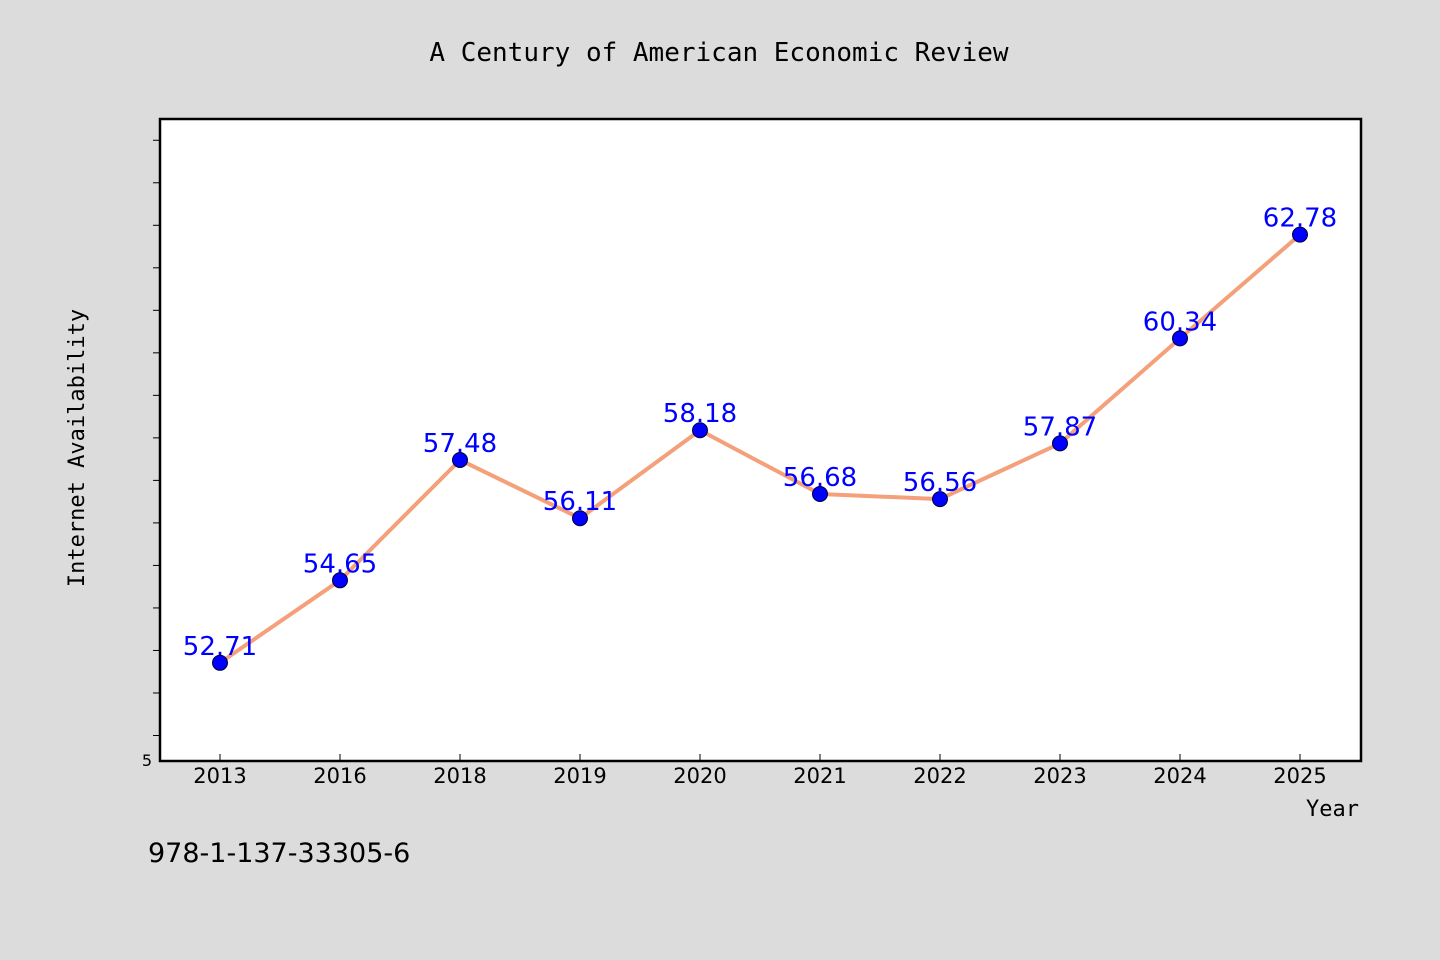 This screenshot has width=1440, height=960. What do you see at coordinates (1059, 776) in the screenshot?
I see `x-tick-label: 2023` at bounding box center [1059, 776].